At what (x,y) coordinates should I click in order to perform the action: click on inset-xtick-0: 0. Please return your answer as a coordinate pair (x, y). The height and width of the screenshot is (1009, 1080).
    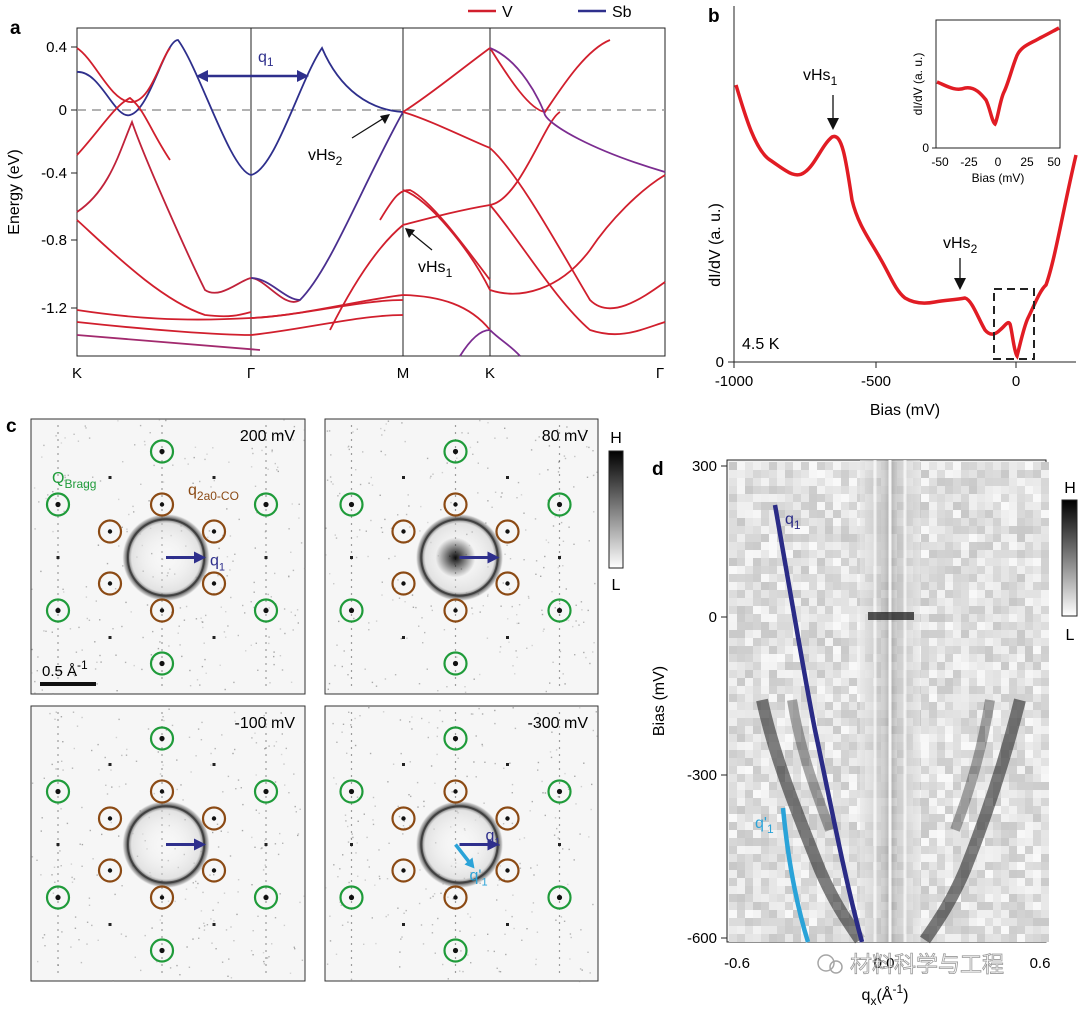
    Looking at the image, I should click on (998, 162).